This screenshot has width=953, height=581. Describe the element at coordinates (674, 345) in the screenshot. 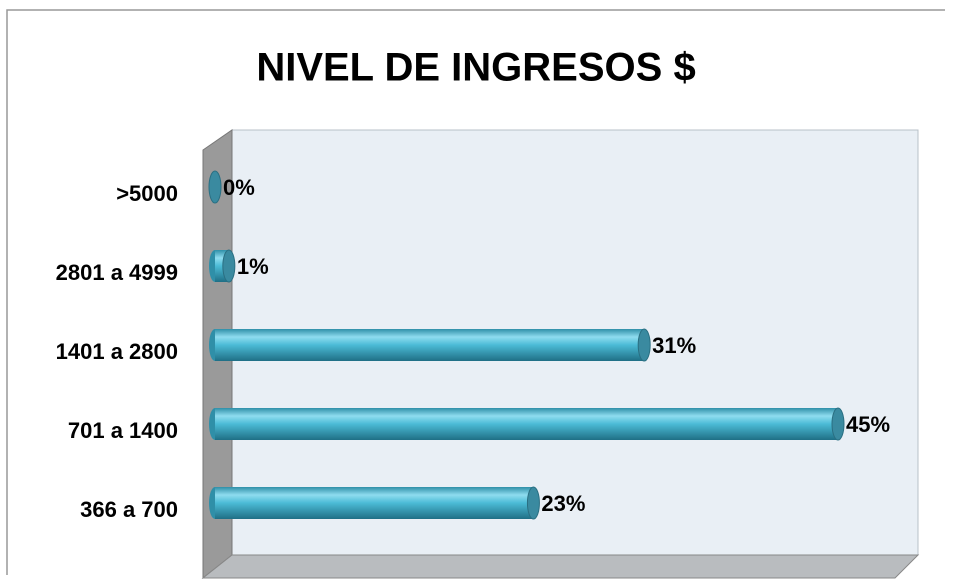

I see `data-label: 31%` at that location.